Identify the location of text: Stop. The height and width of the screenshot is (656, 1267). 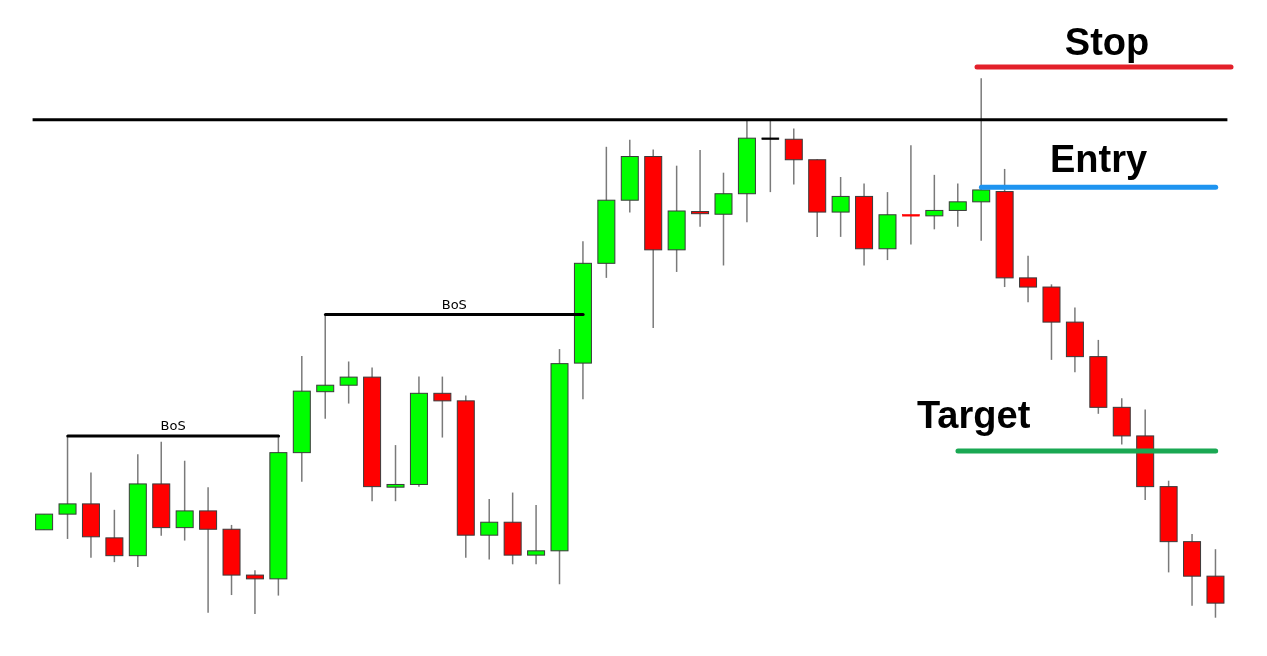
(1107, 42).